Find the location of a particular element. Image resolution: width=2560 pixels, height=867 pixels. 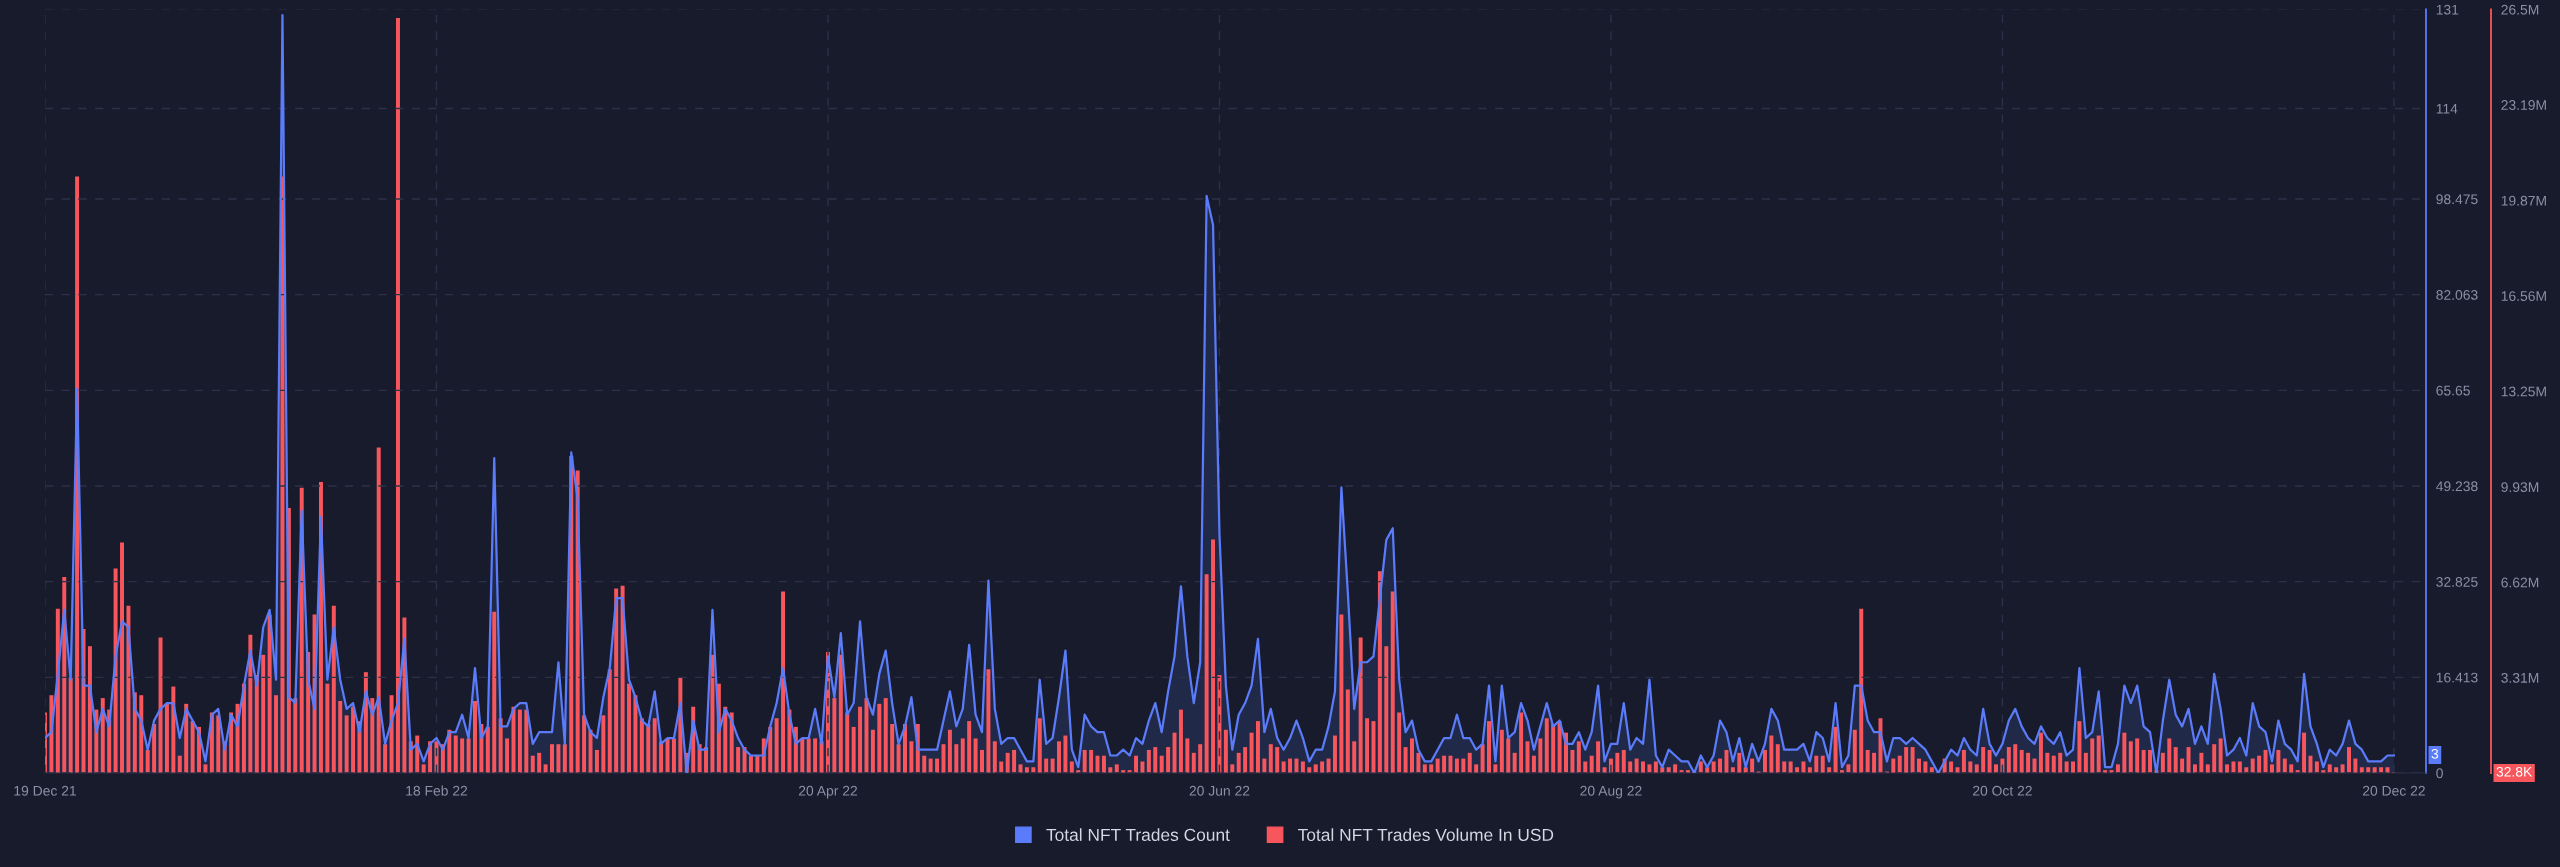

x-tick-label: 20 Jun 22 is located at coordinates (1219, 790).